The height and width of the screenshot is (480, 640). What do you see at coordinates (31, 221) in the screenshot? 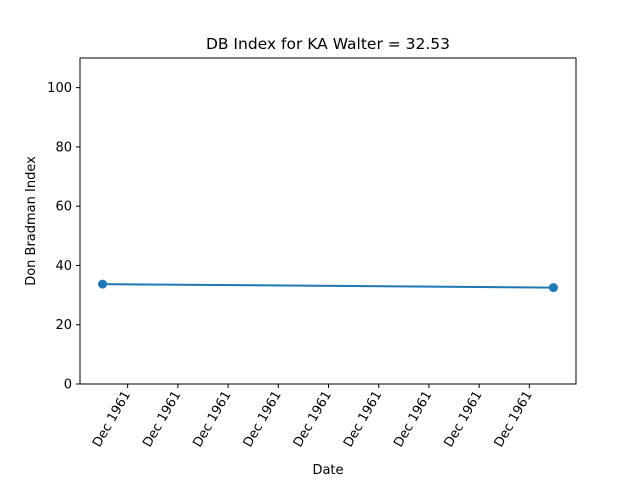
I see `y-axis-title: Don Bradman Index` at bounding box center [31, 221].